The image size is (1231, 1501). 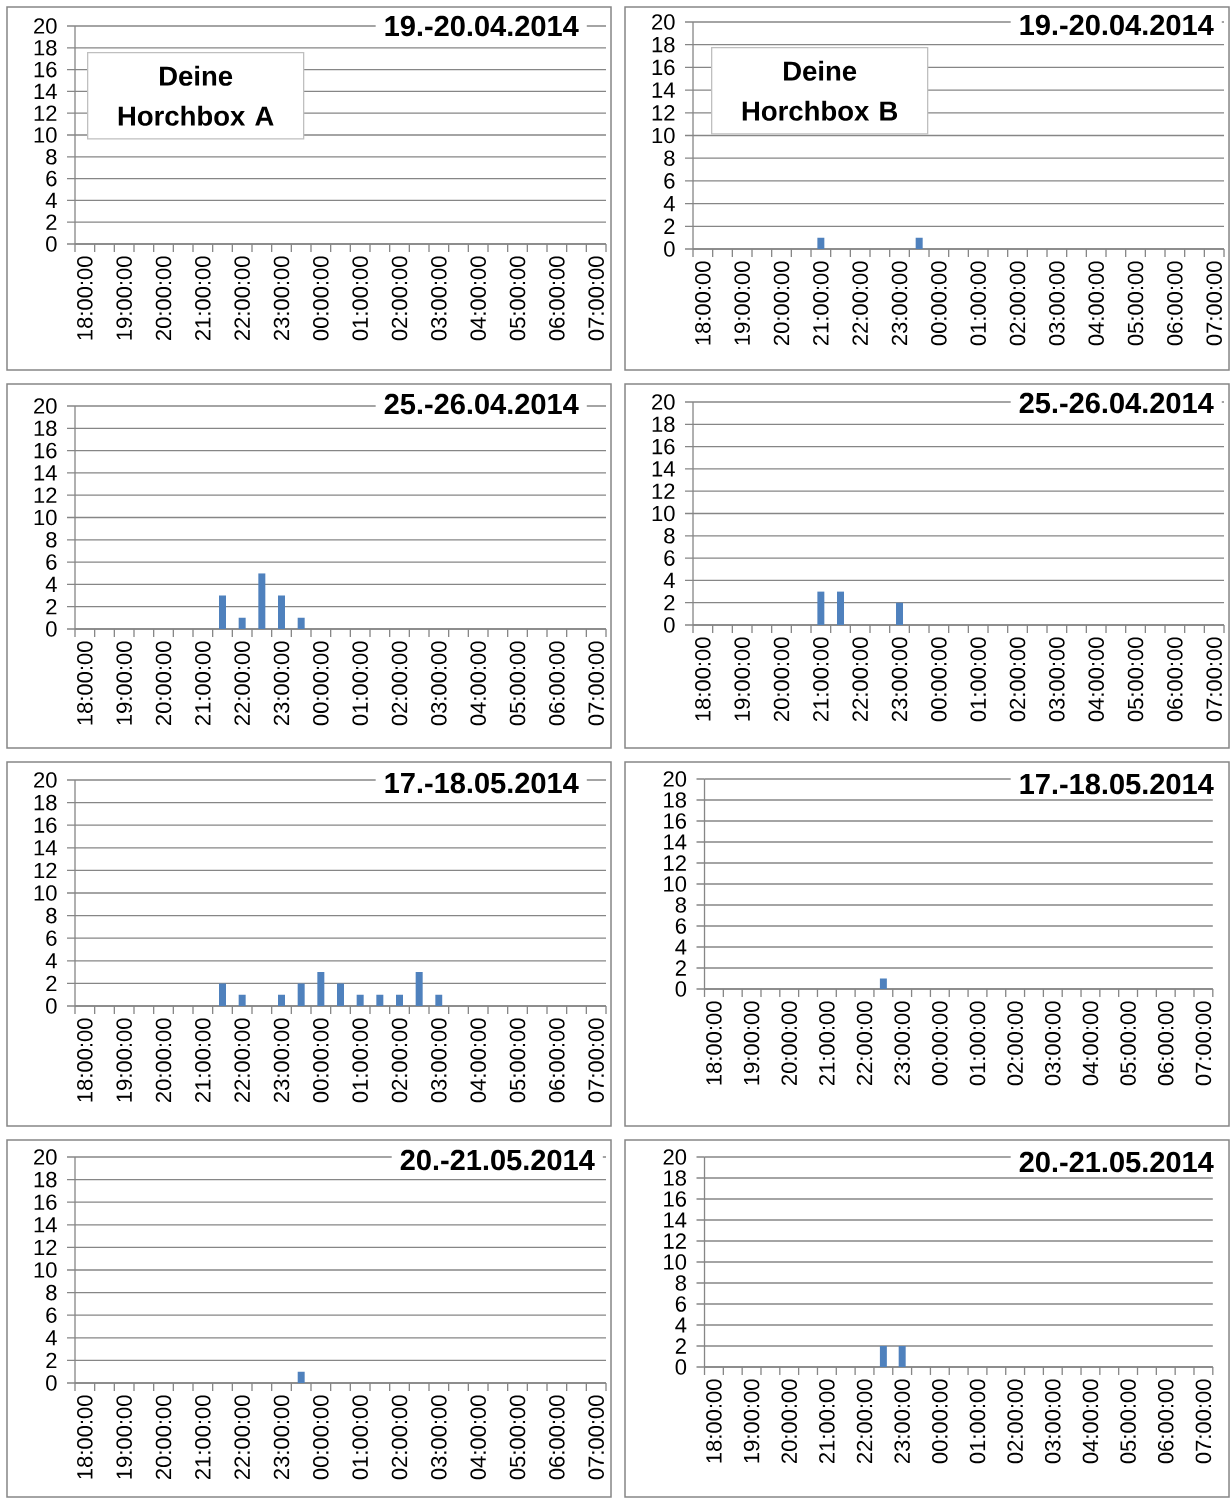 What do you see at coordinates (85, 1437) in the screenshot?
I see `x-tick-label: 18:00:00` at bounding box center [85, 1437].